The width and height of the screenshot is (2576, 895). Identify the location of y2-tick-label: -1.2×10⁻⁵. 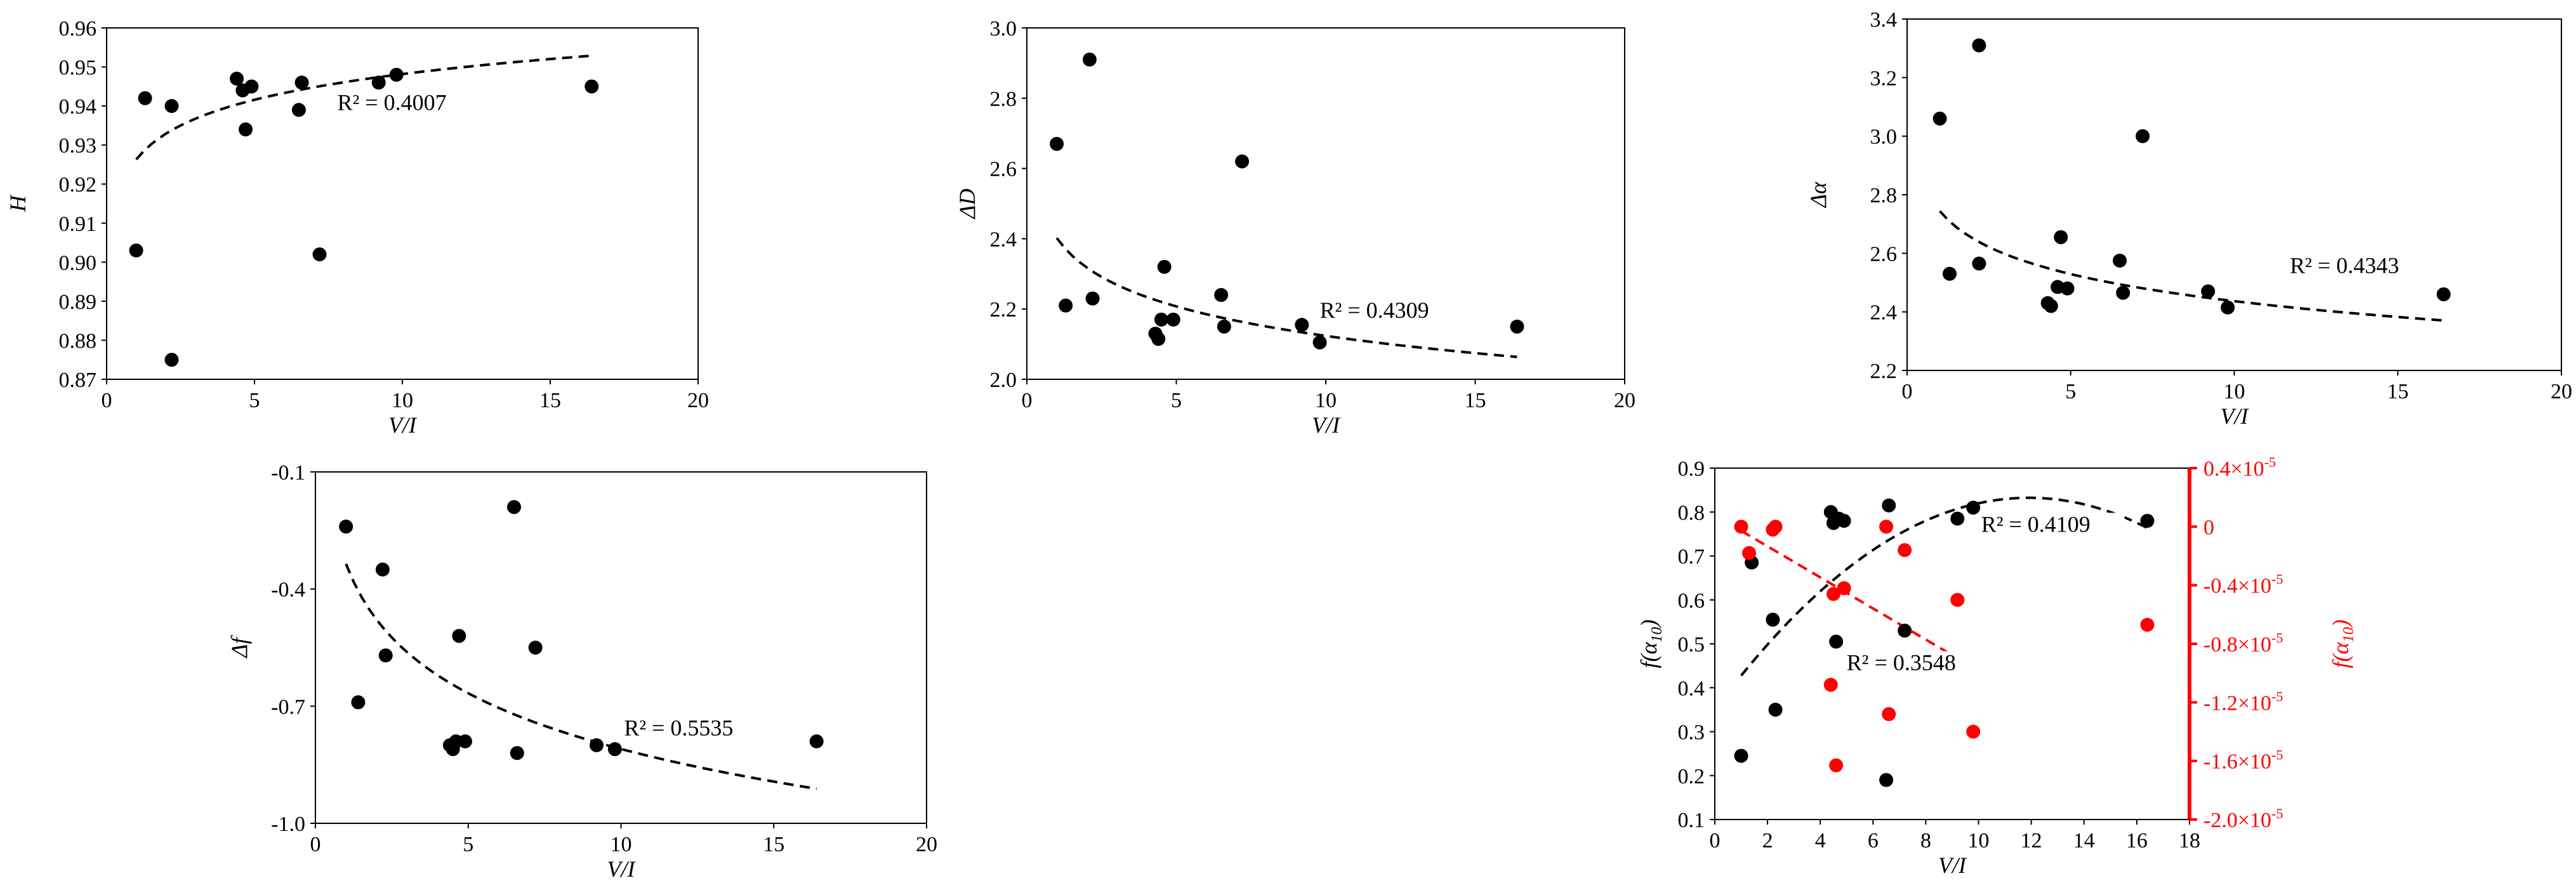
(2243, 701).